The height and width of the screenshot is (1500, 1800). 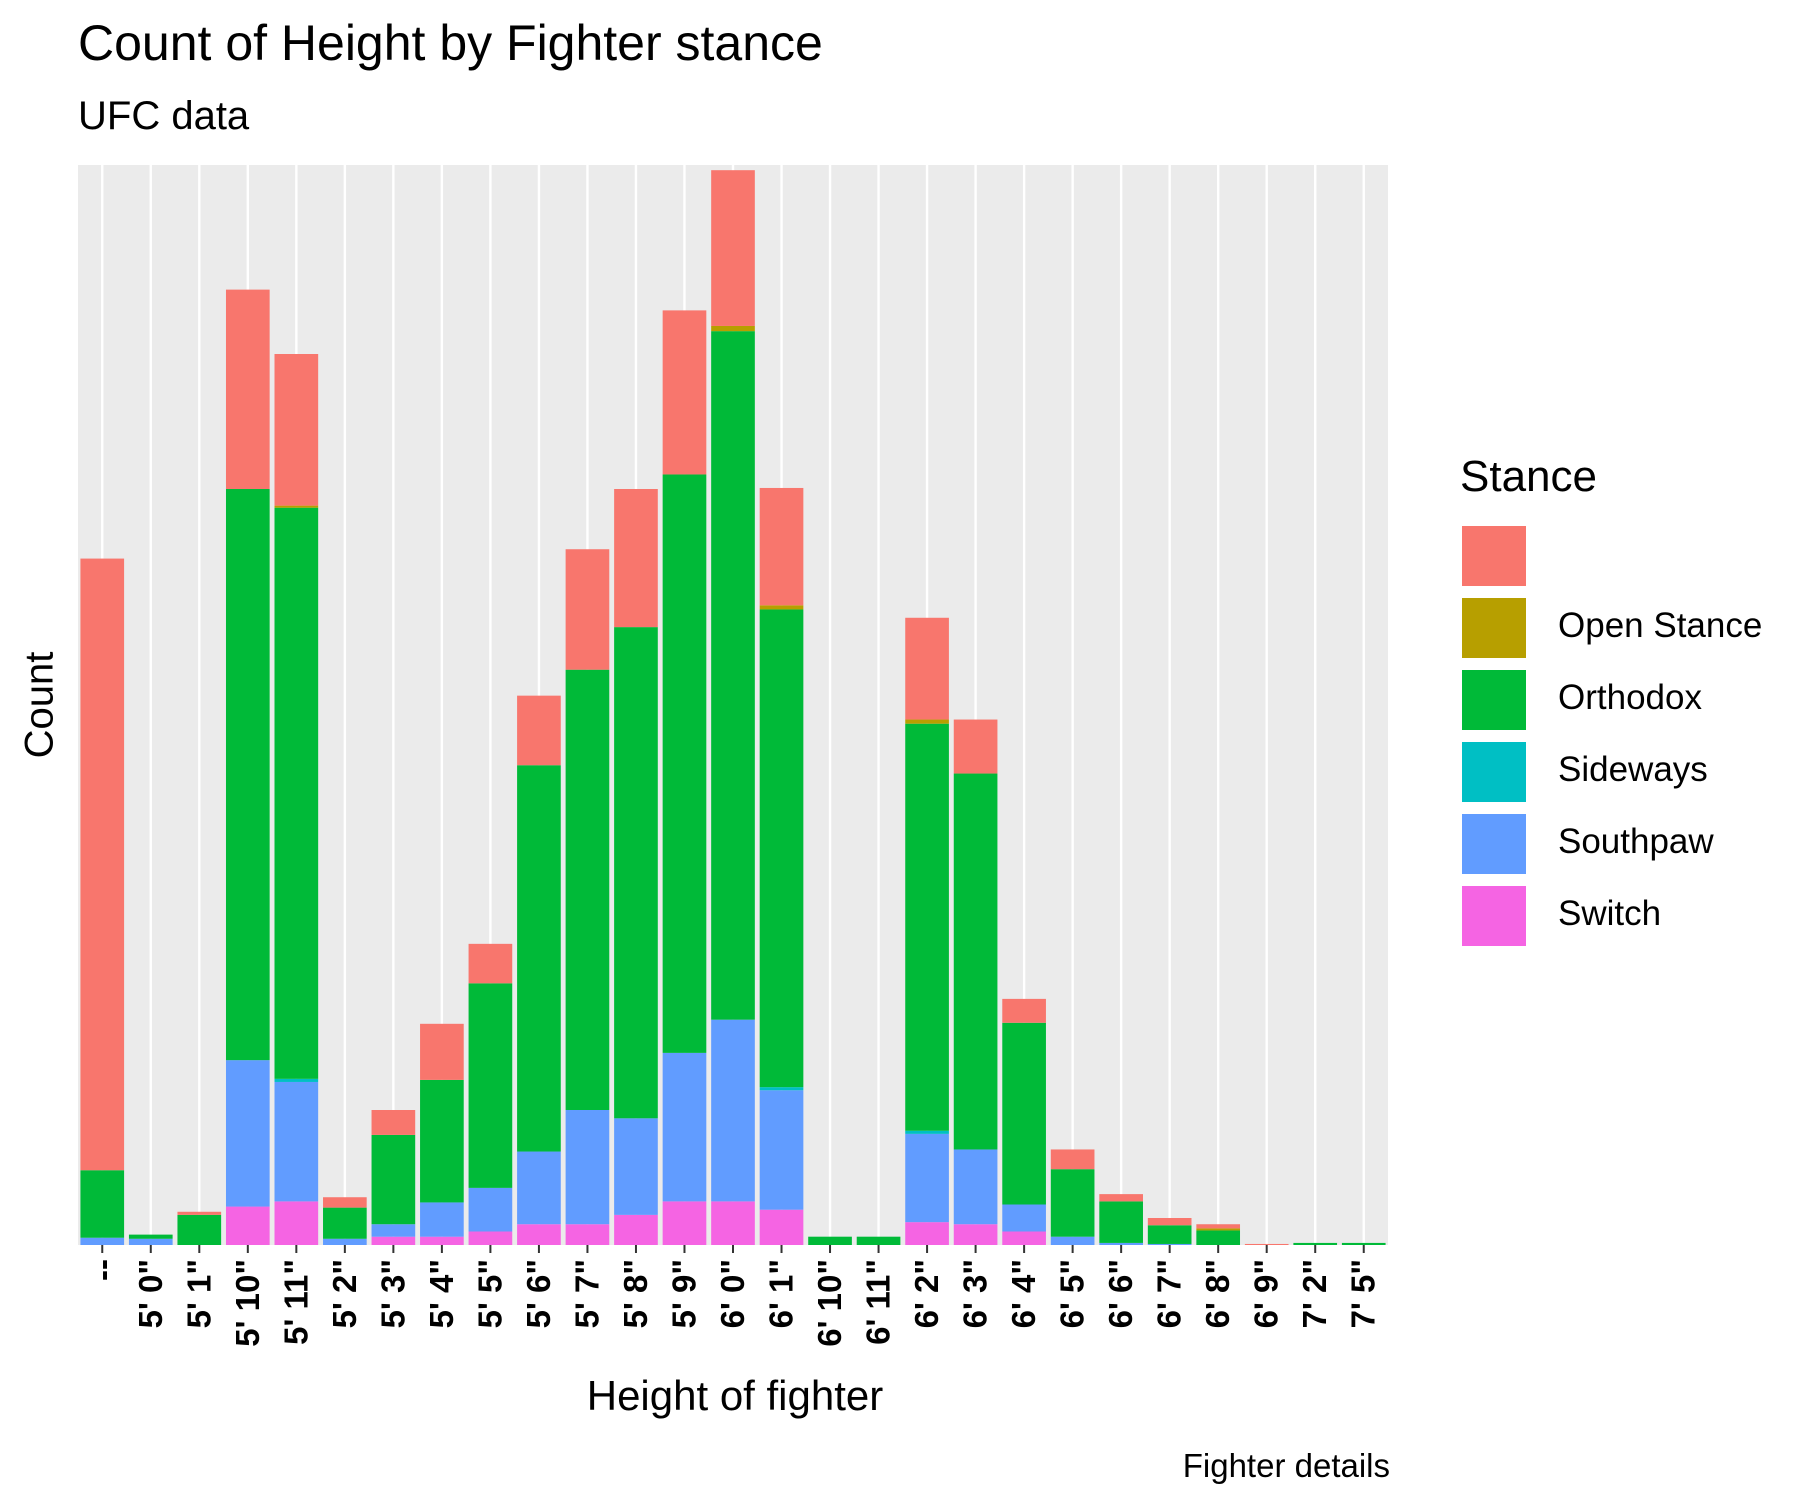 What do you see at coordinates (150, 1293) in the screenshot?
I see `x-tick-label: 5' 0"` at bounding box center [150, 1293].